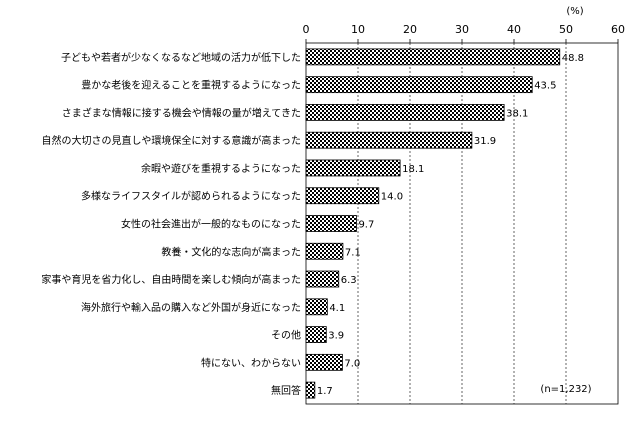 The width and height of the screenshot is (629, 424). Describe the element at coordinates (337, 308) in the screenshot. I see `value-label: 4.1` at that location.